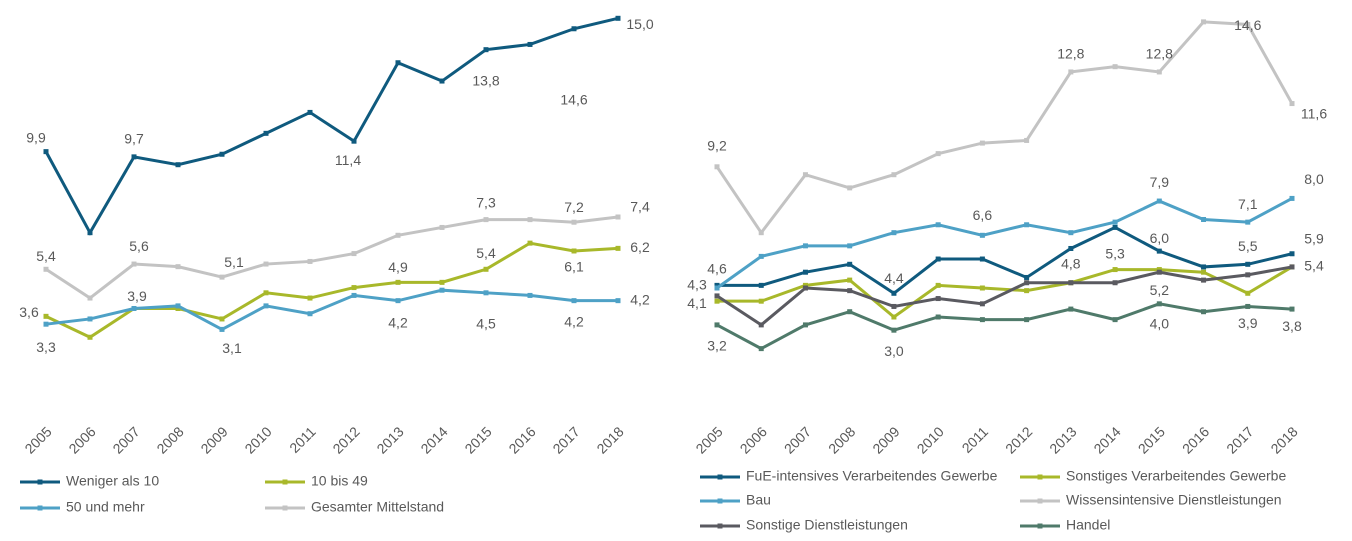 Image resolution: width=1352 pixels, height=541 pixels. I want to click on legend-label: Sonstige Dienstleistungen, so click(827, 525).